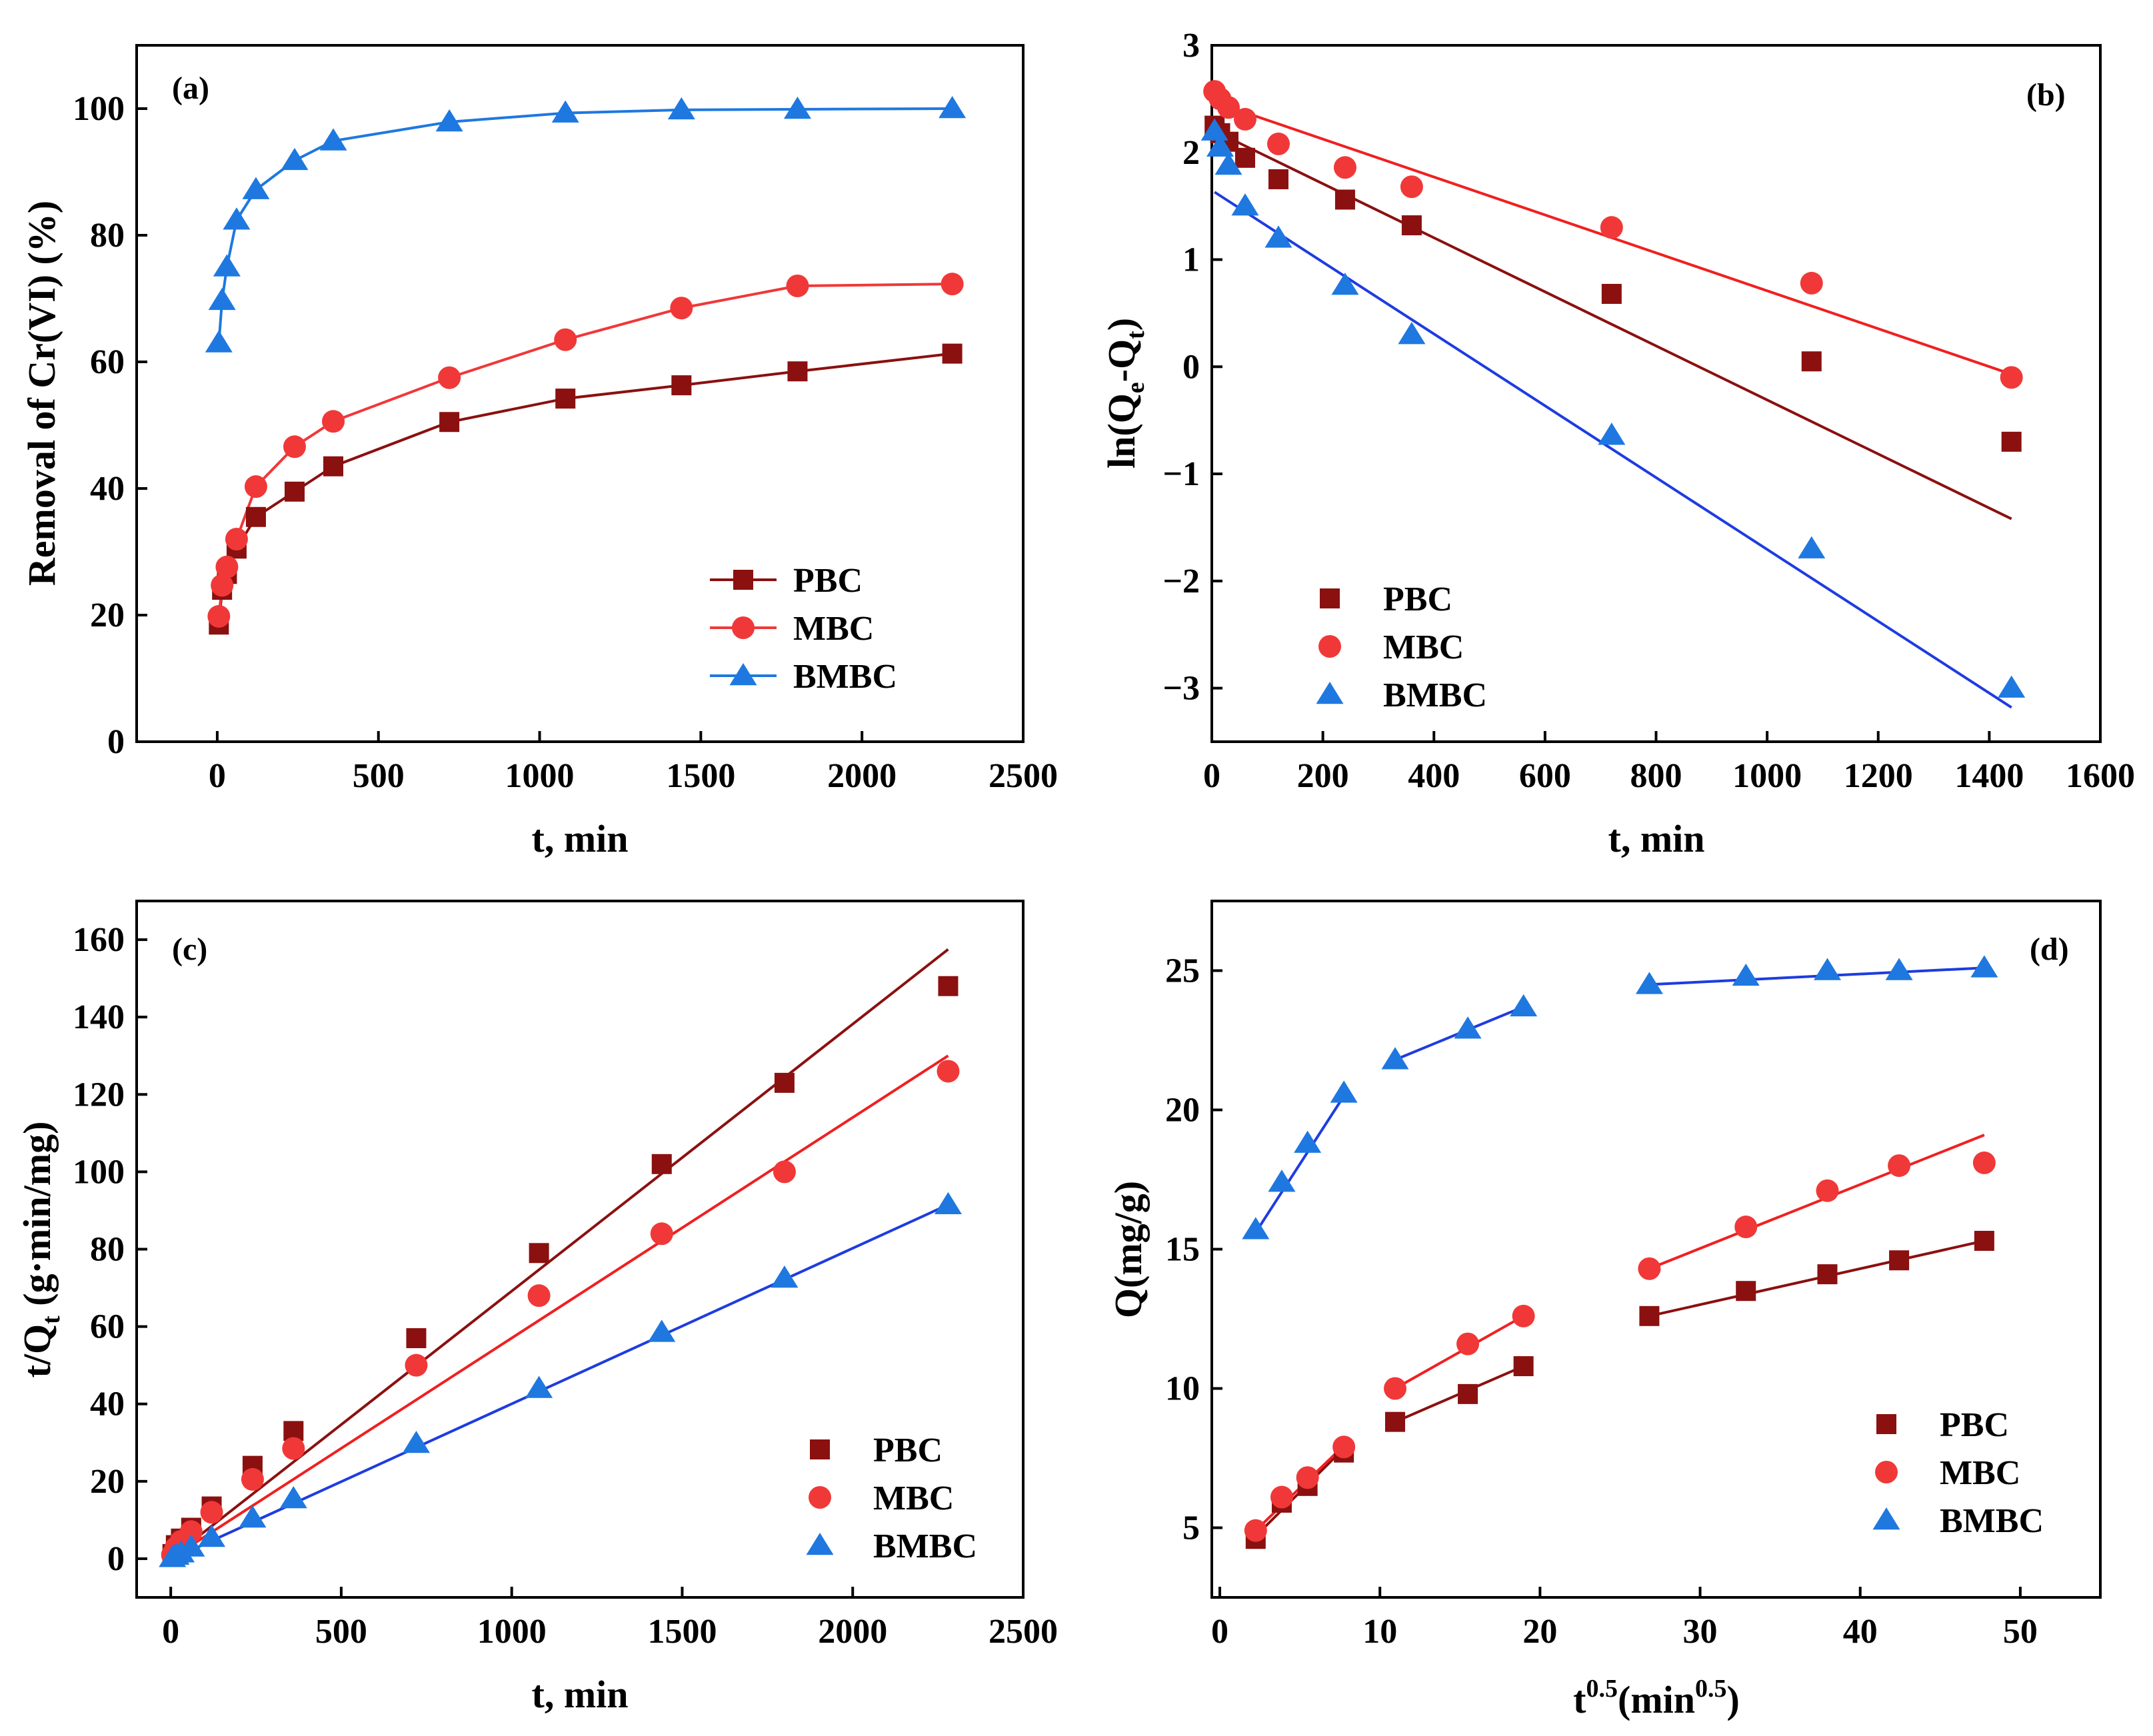 Image resolution: width=2153 pixels, height=1736 pixels. I want to click on xtick-label-b-0: 0, so click(1211, 776).